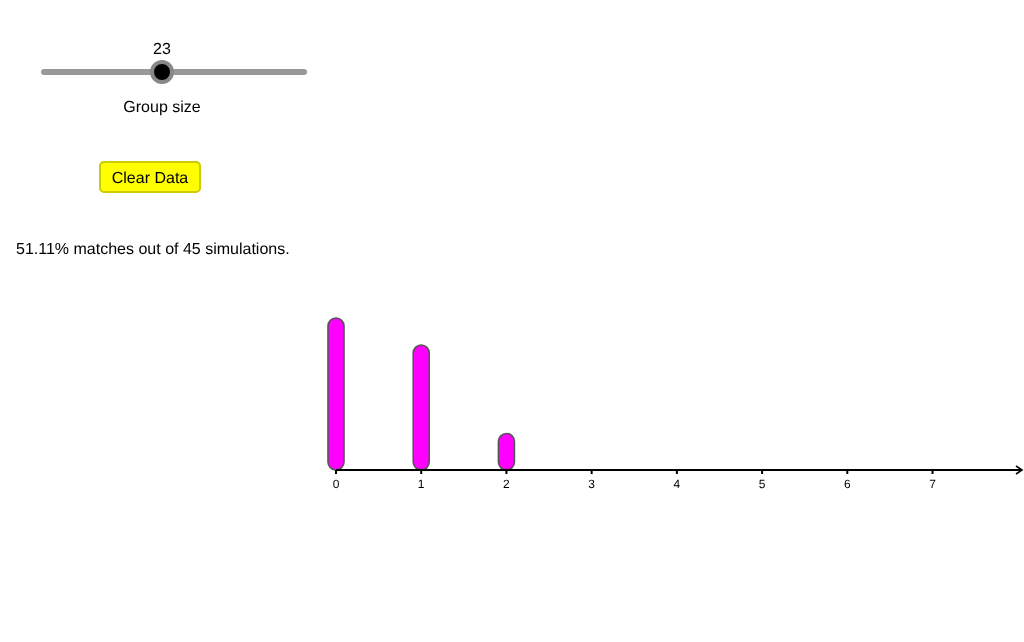  What do you see at coordinates (150, 178) in the screenshot?
I see `text: Clear Data` at bounding box center [150, 178].